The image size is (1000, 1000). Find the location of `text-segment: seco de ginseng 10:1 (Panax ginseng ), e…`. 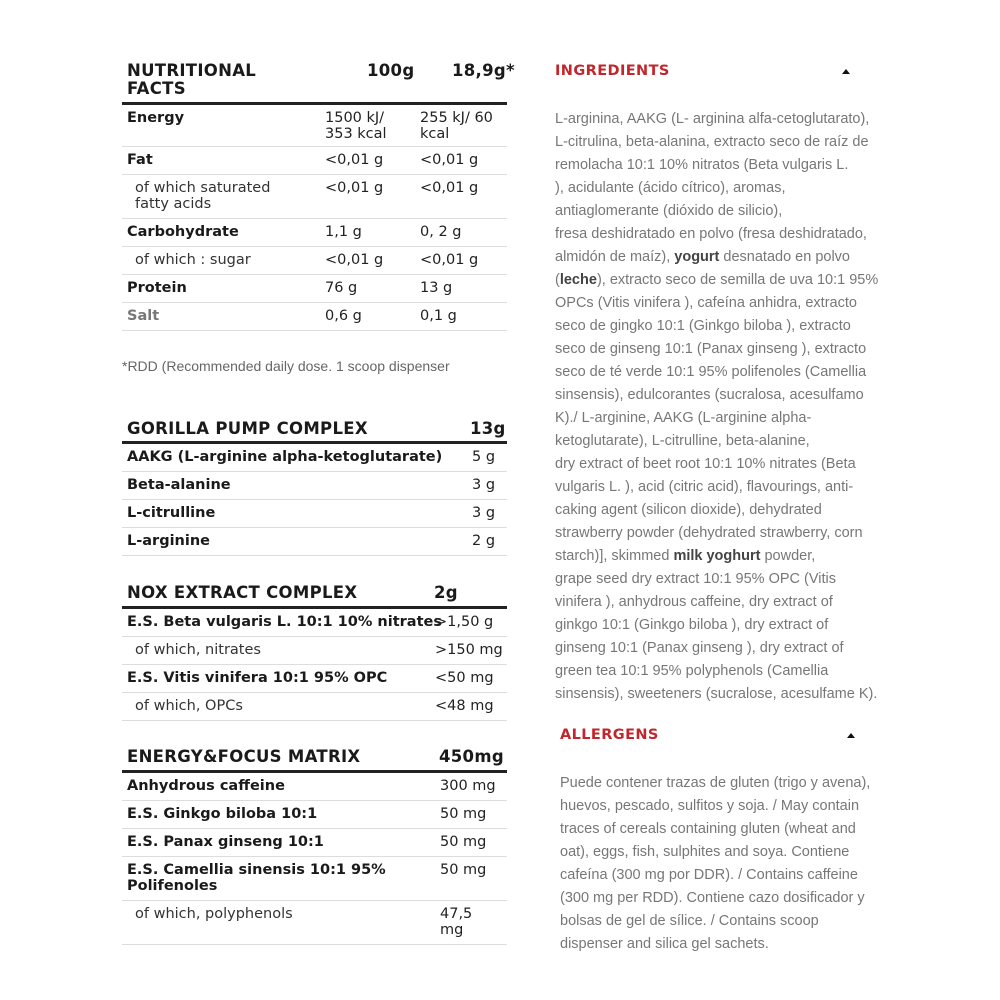

text-segment: seco de ginseng 10:1 (Panax ginseng ), e… is located at coordinates (711, 349).